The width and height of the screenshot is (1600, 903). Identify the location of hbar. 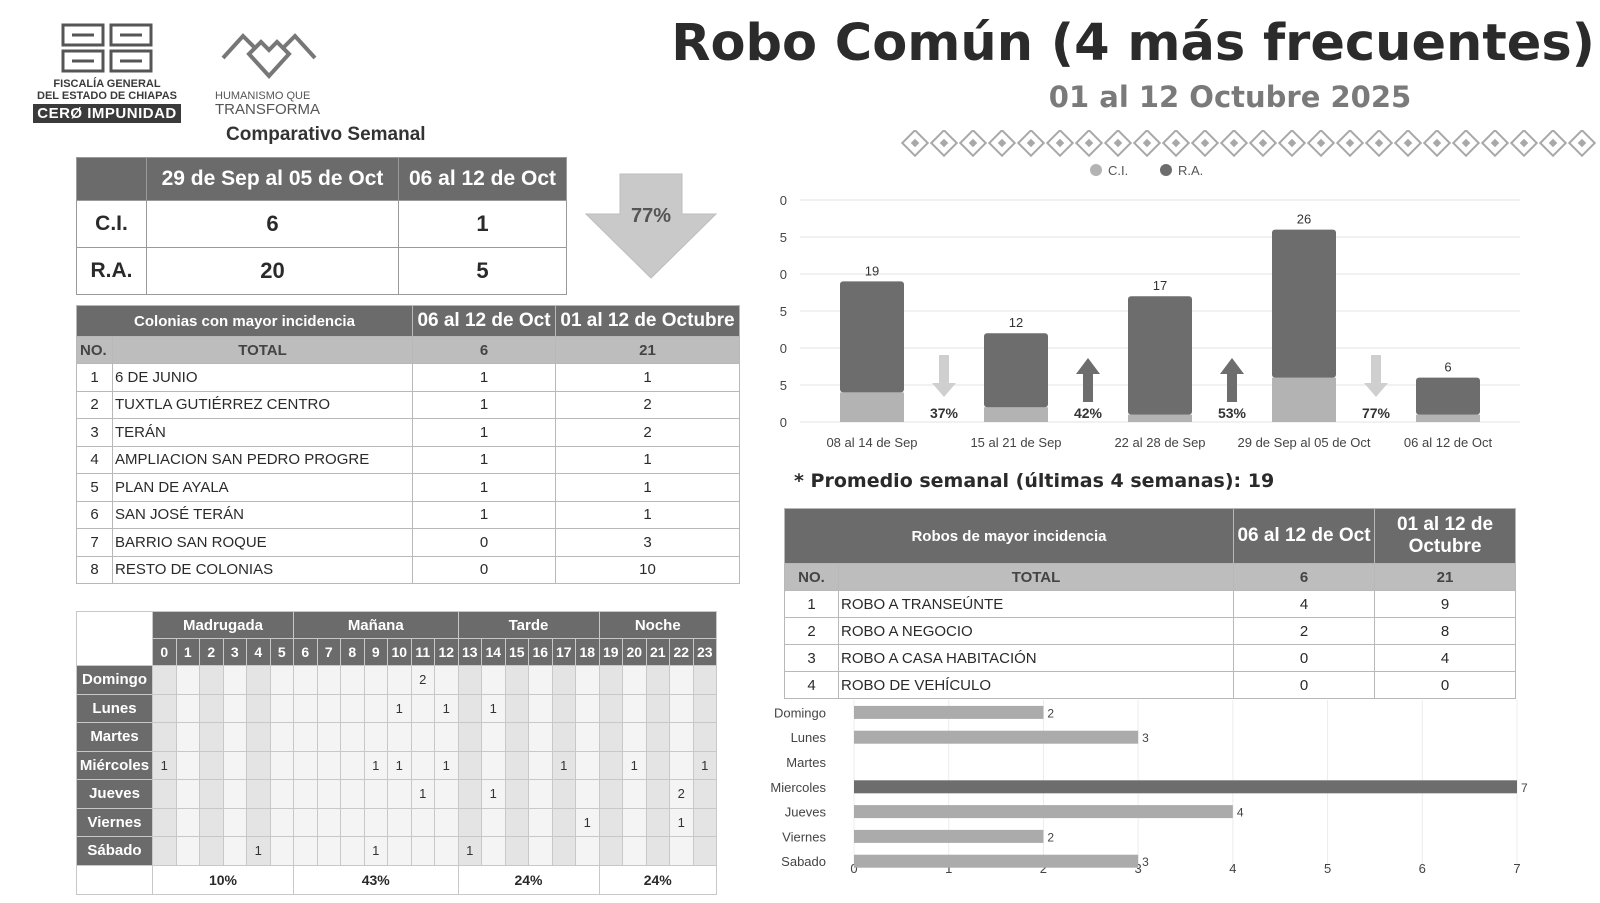
(949, 712).